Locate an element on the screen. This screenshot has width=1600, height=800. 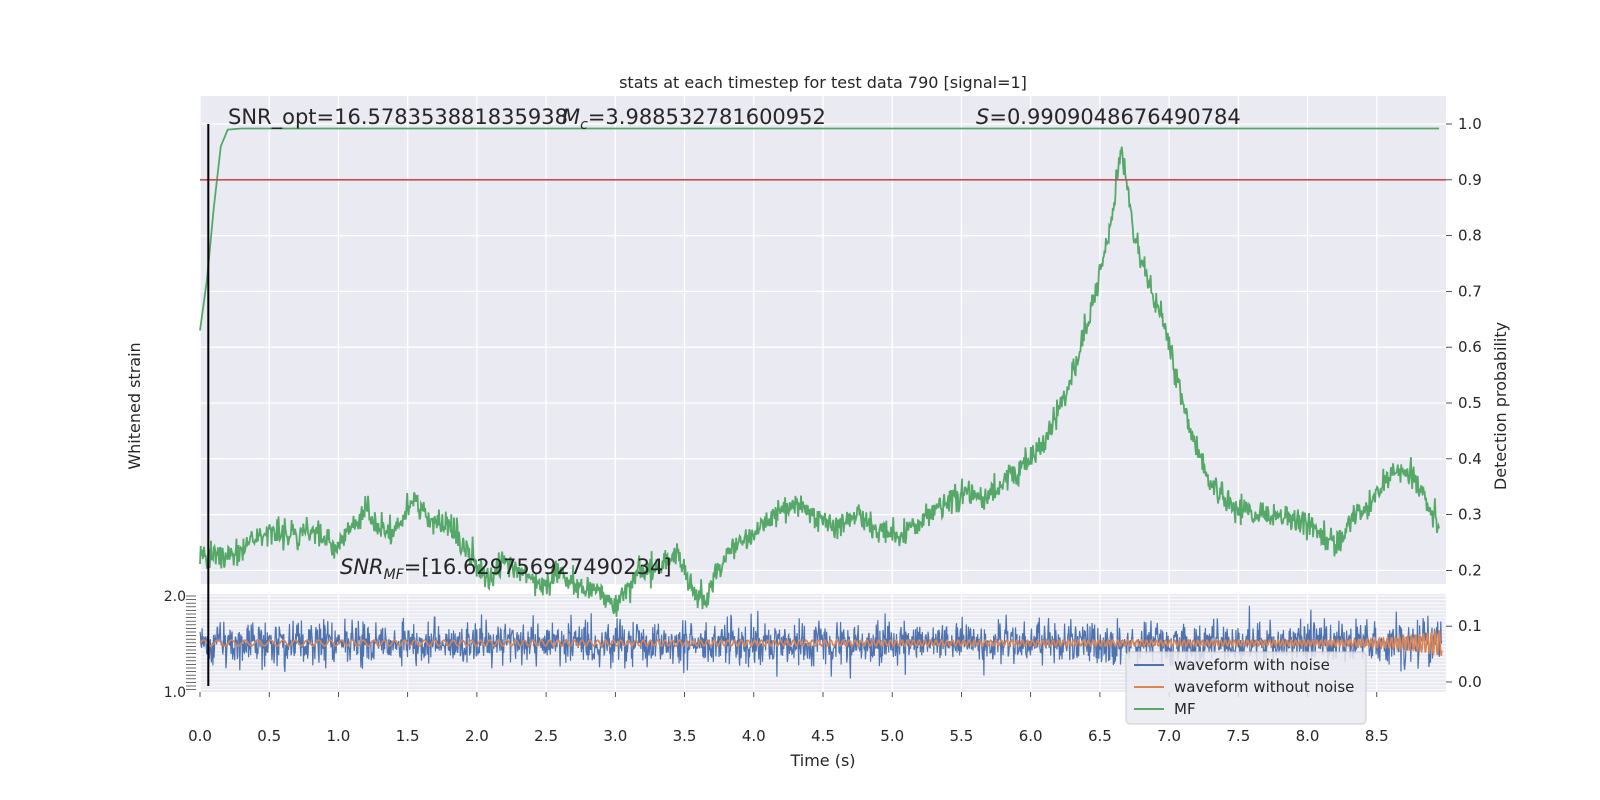
x-tick-label: 3.5 is located at coordinates (685, 736).